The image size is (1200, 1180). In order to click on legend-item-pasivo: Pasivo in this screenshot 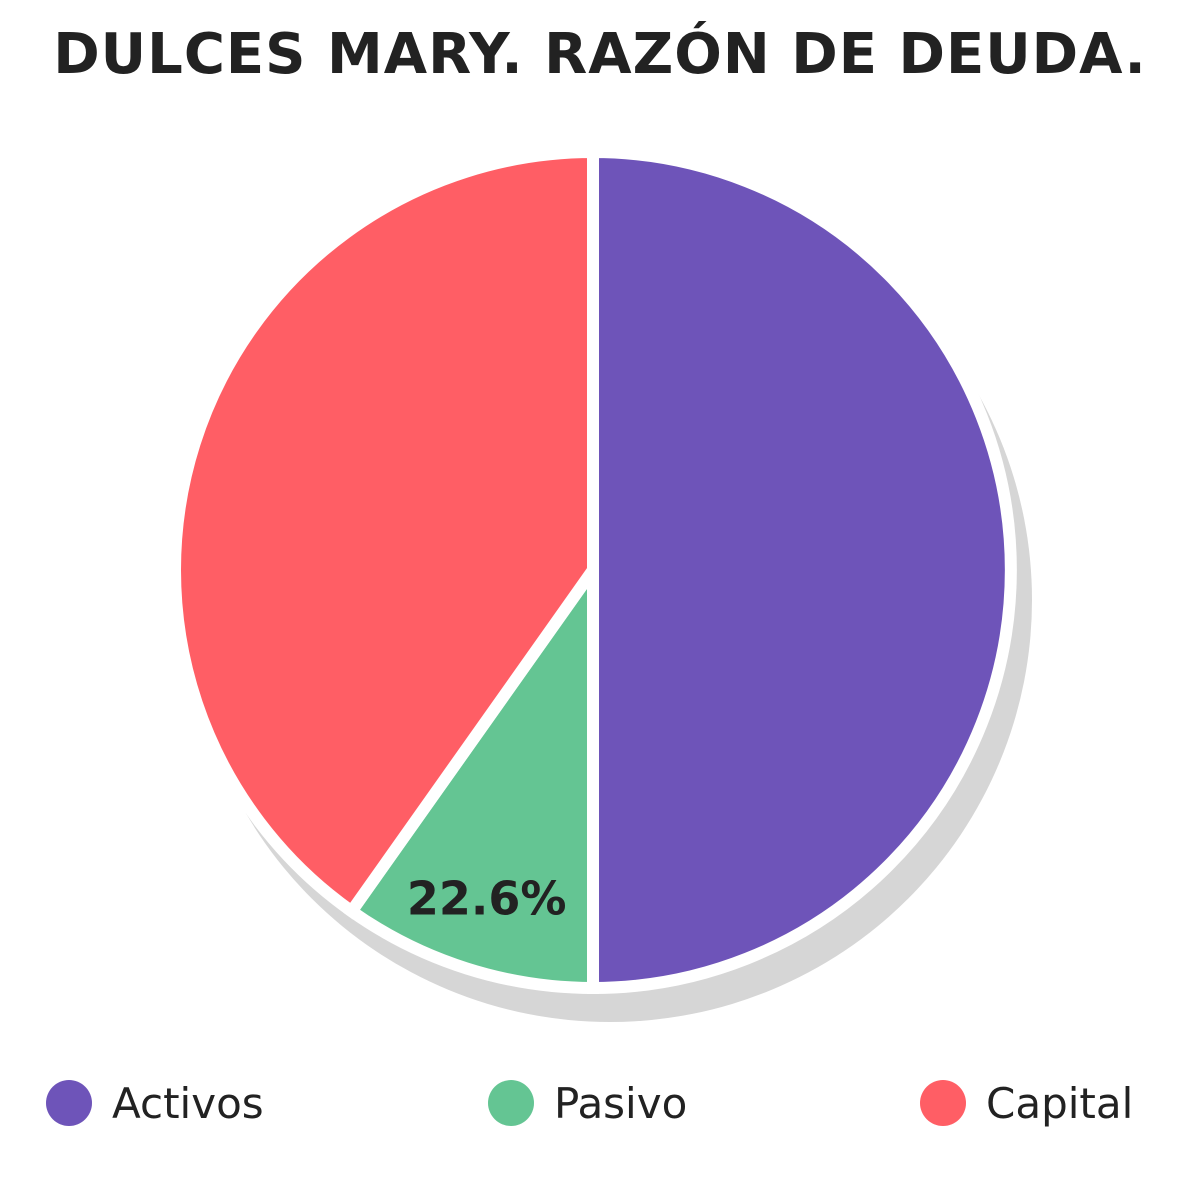, I will do `click(587, 1103)`.